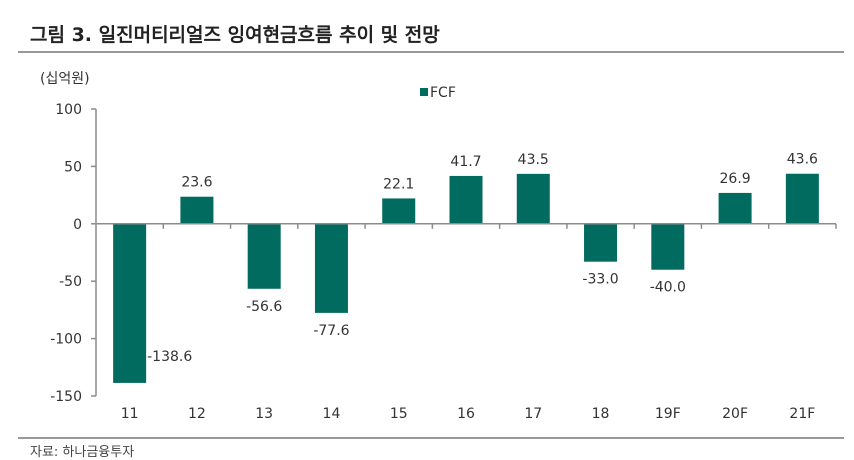  I want to click on x-tick-label: 17, so click(533, 414).